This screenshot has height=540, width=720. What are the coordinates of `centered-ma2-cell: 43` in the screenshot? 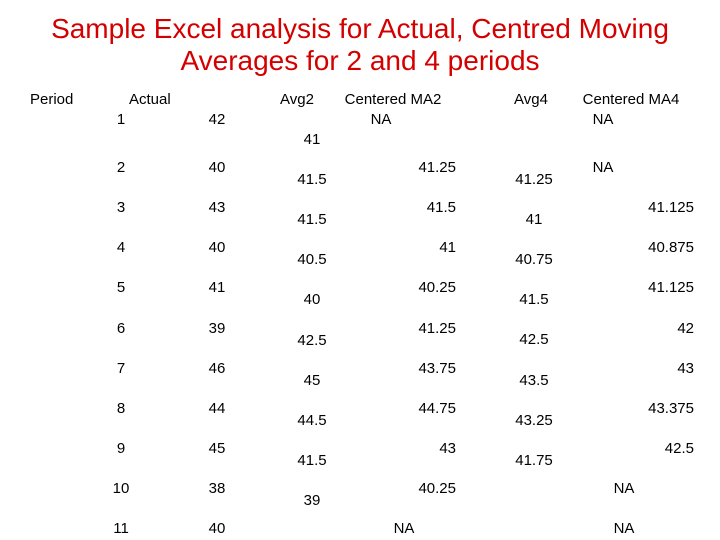 It's located at (447, 448).